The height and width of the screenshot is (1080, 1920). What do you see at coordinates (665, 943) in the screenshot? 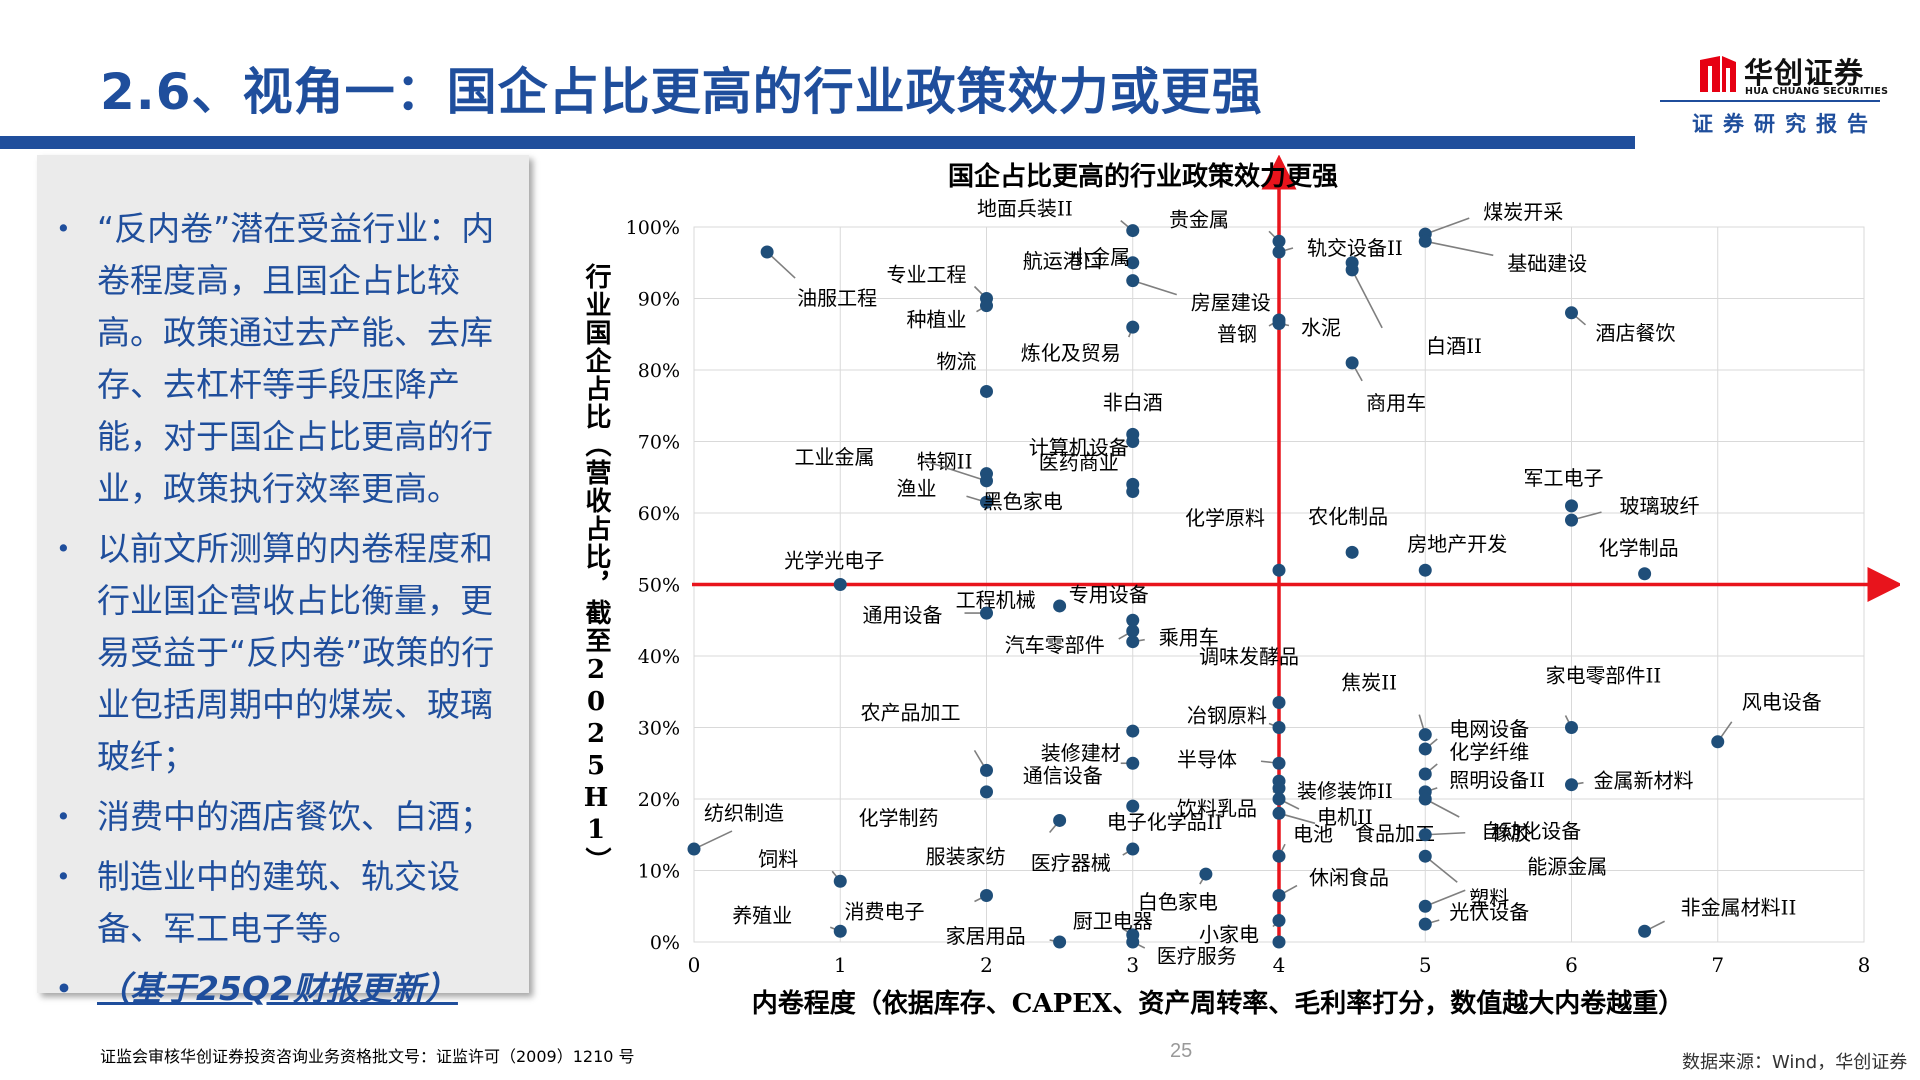
I see `y-tick-label: 0%` at bounding box center [665, 943].